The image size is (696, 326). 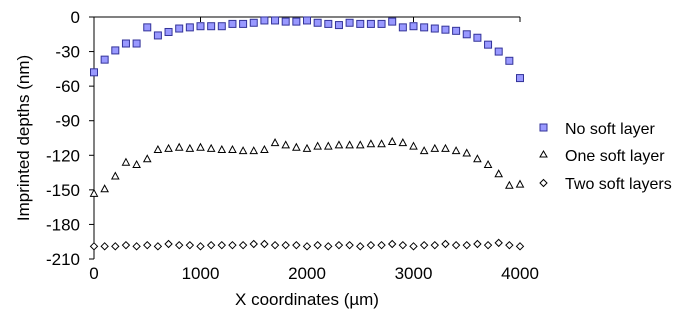 What do you see at coordinates (520, 273) in the screenshot?
I see `x-tick-label: 4000` at bounding box center [520, 273].